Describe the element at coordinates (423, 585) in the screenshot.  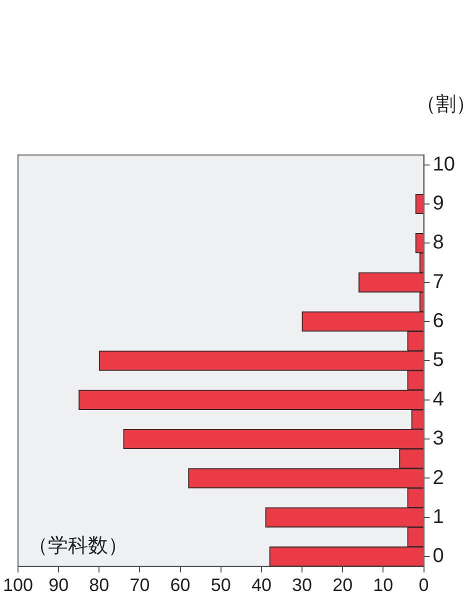
I see `x-tick-label: 0` at that location.